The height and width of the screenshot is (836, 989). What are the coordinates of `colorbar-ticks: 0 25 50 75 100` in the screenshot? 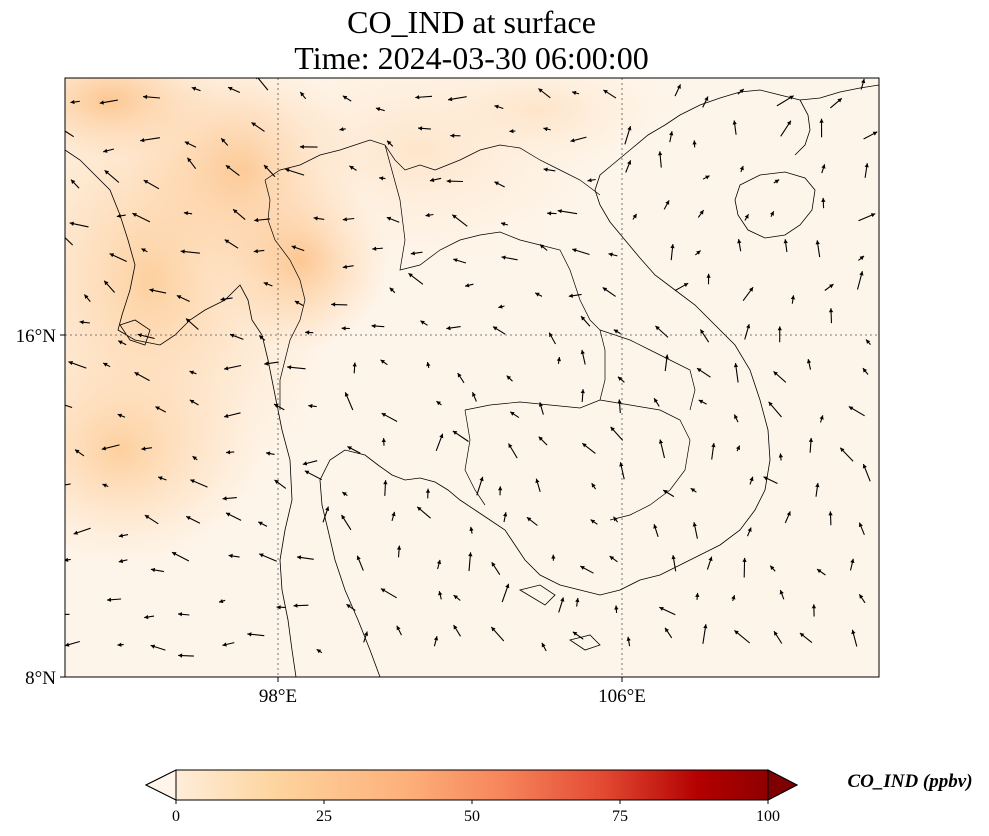 It's located at (476, 812).